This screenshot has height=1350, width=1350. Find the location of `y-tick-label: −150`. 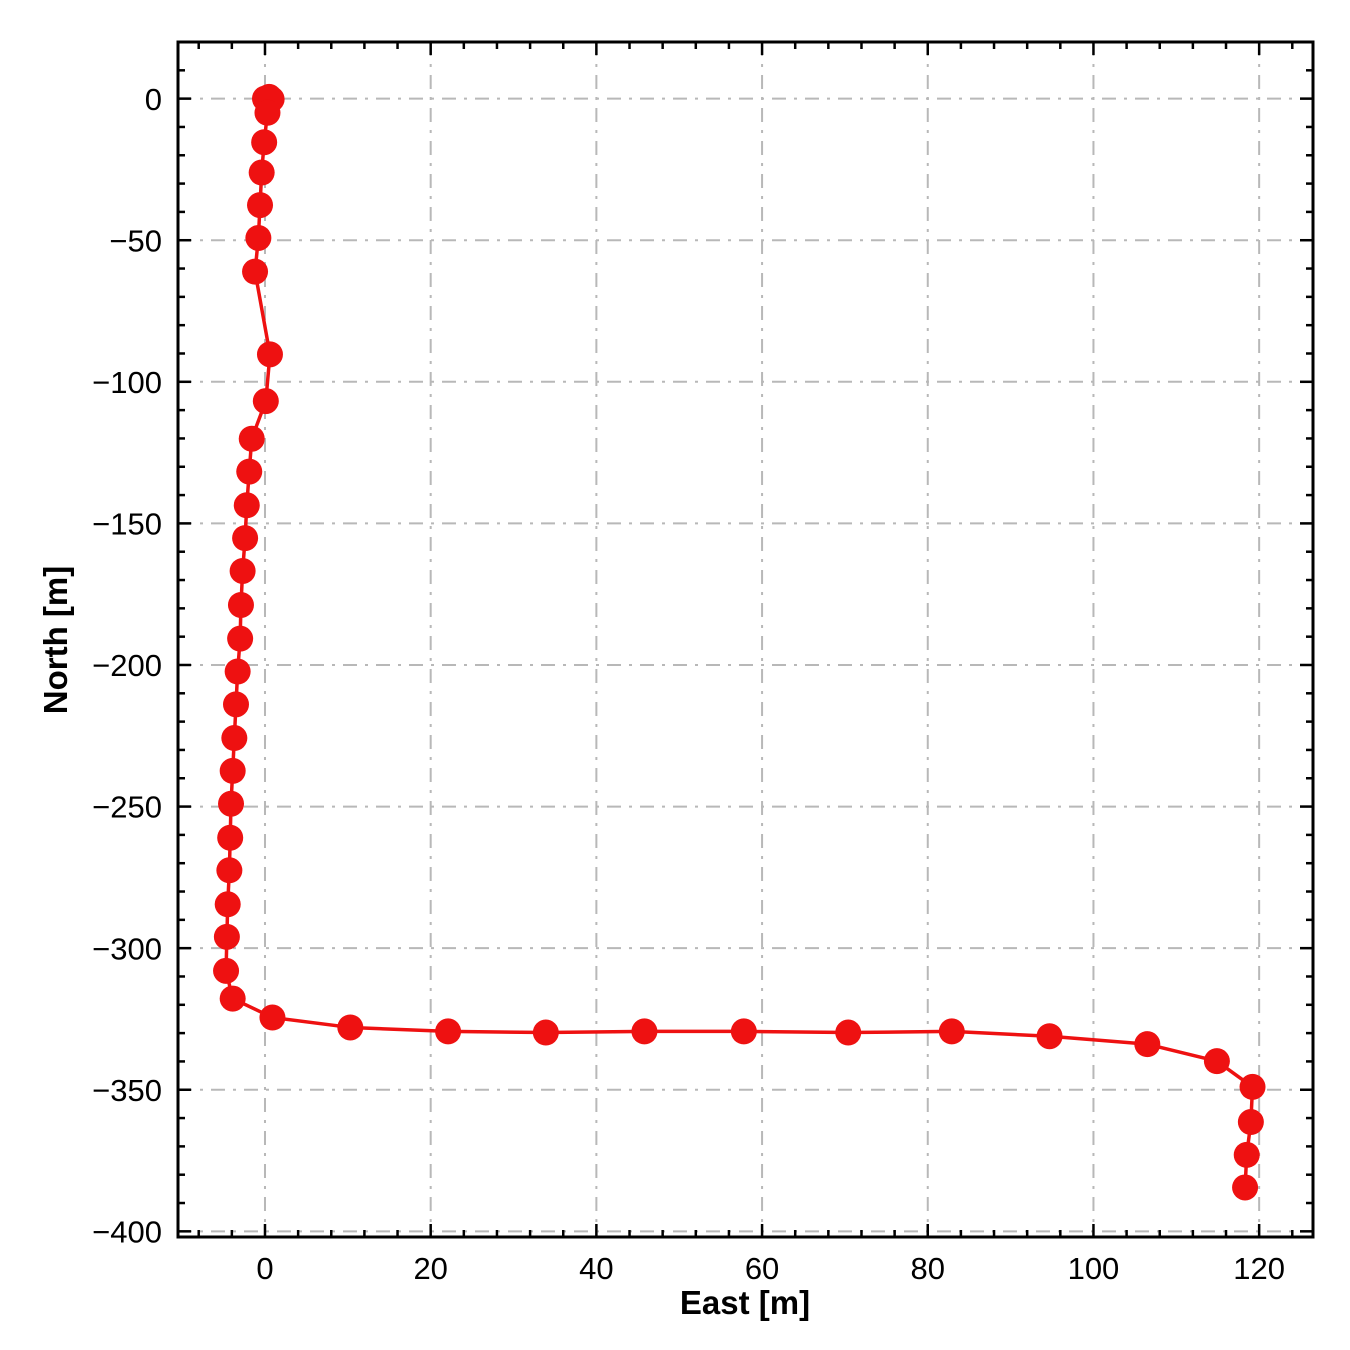

y-tick-label: −150 is located at coordinates (127, 524).